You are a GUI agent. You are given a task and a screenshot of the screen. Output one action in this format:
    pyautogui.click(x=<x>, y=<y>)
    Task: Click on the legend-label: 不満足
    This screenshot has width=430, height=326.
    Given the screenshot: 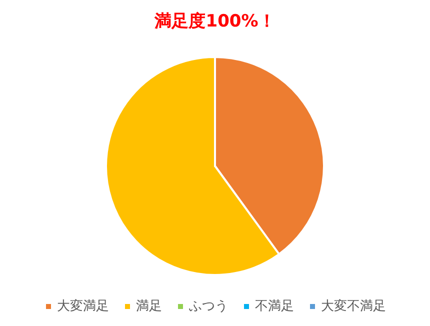 What is the action you would take?
    pyautogui.click(x=274, y=306)
    